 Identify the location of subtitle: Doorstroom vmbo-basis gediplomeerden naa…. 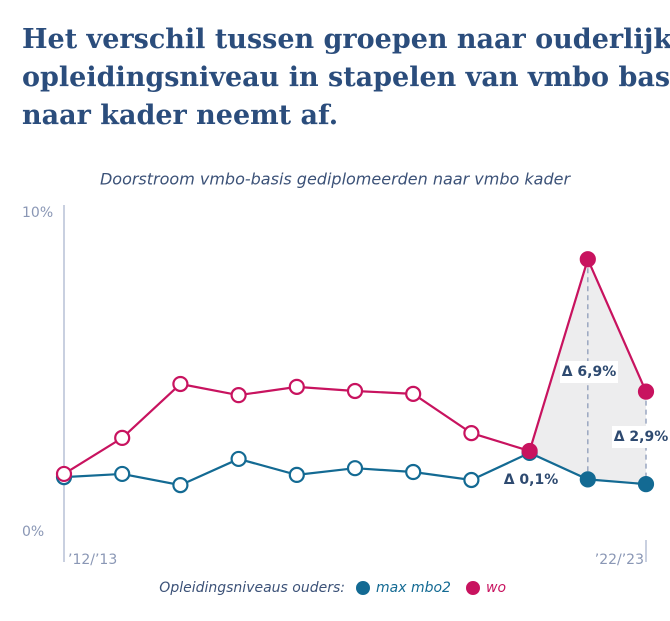
(335, 179).